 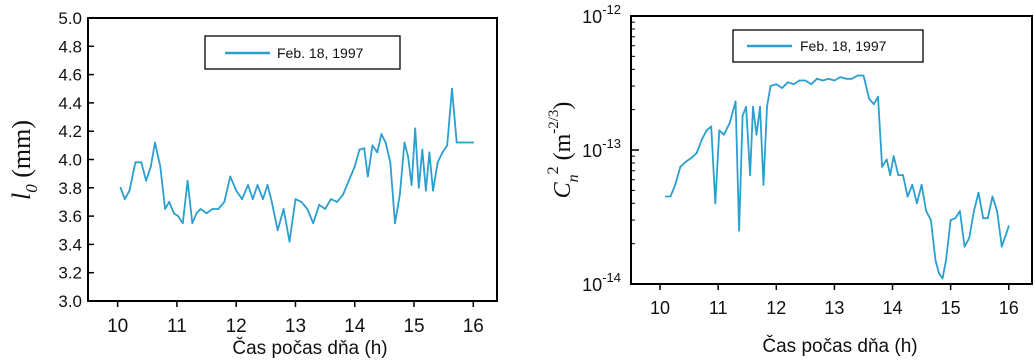 What do you see at coordinates (573, 178) in the screenshot?
I see `right-ylabel-subscript: n` at bounding box center [573, 178].